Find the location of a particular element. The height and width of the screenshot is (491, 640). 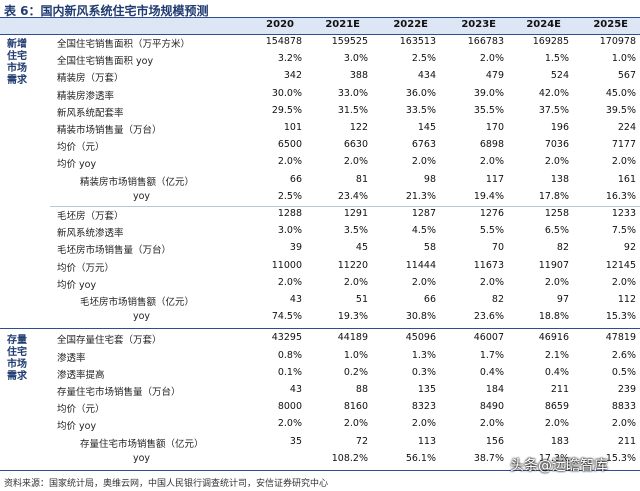

cell: 51 is located at coordinates (361, 299).